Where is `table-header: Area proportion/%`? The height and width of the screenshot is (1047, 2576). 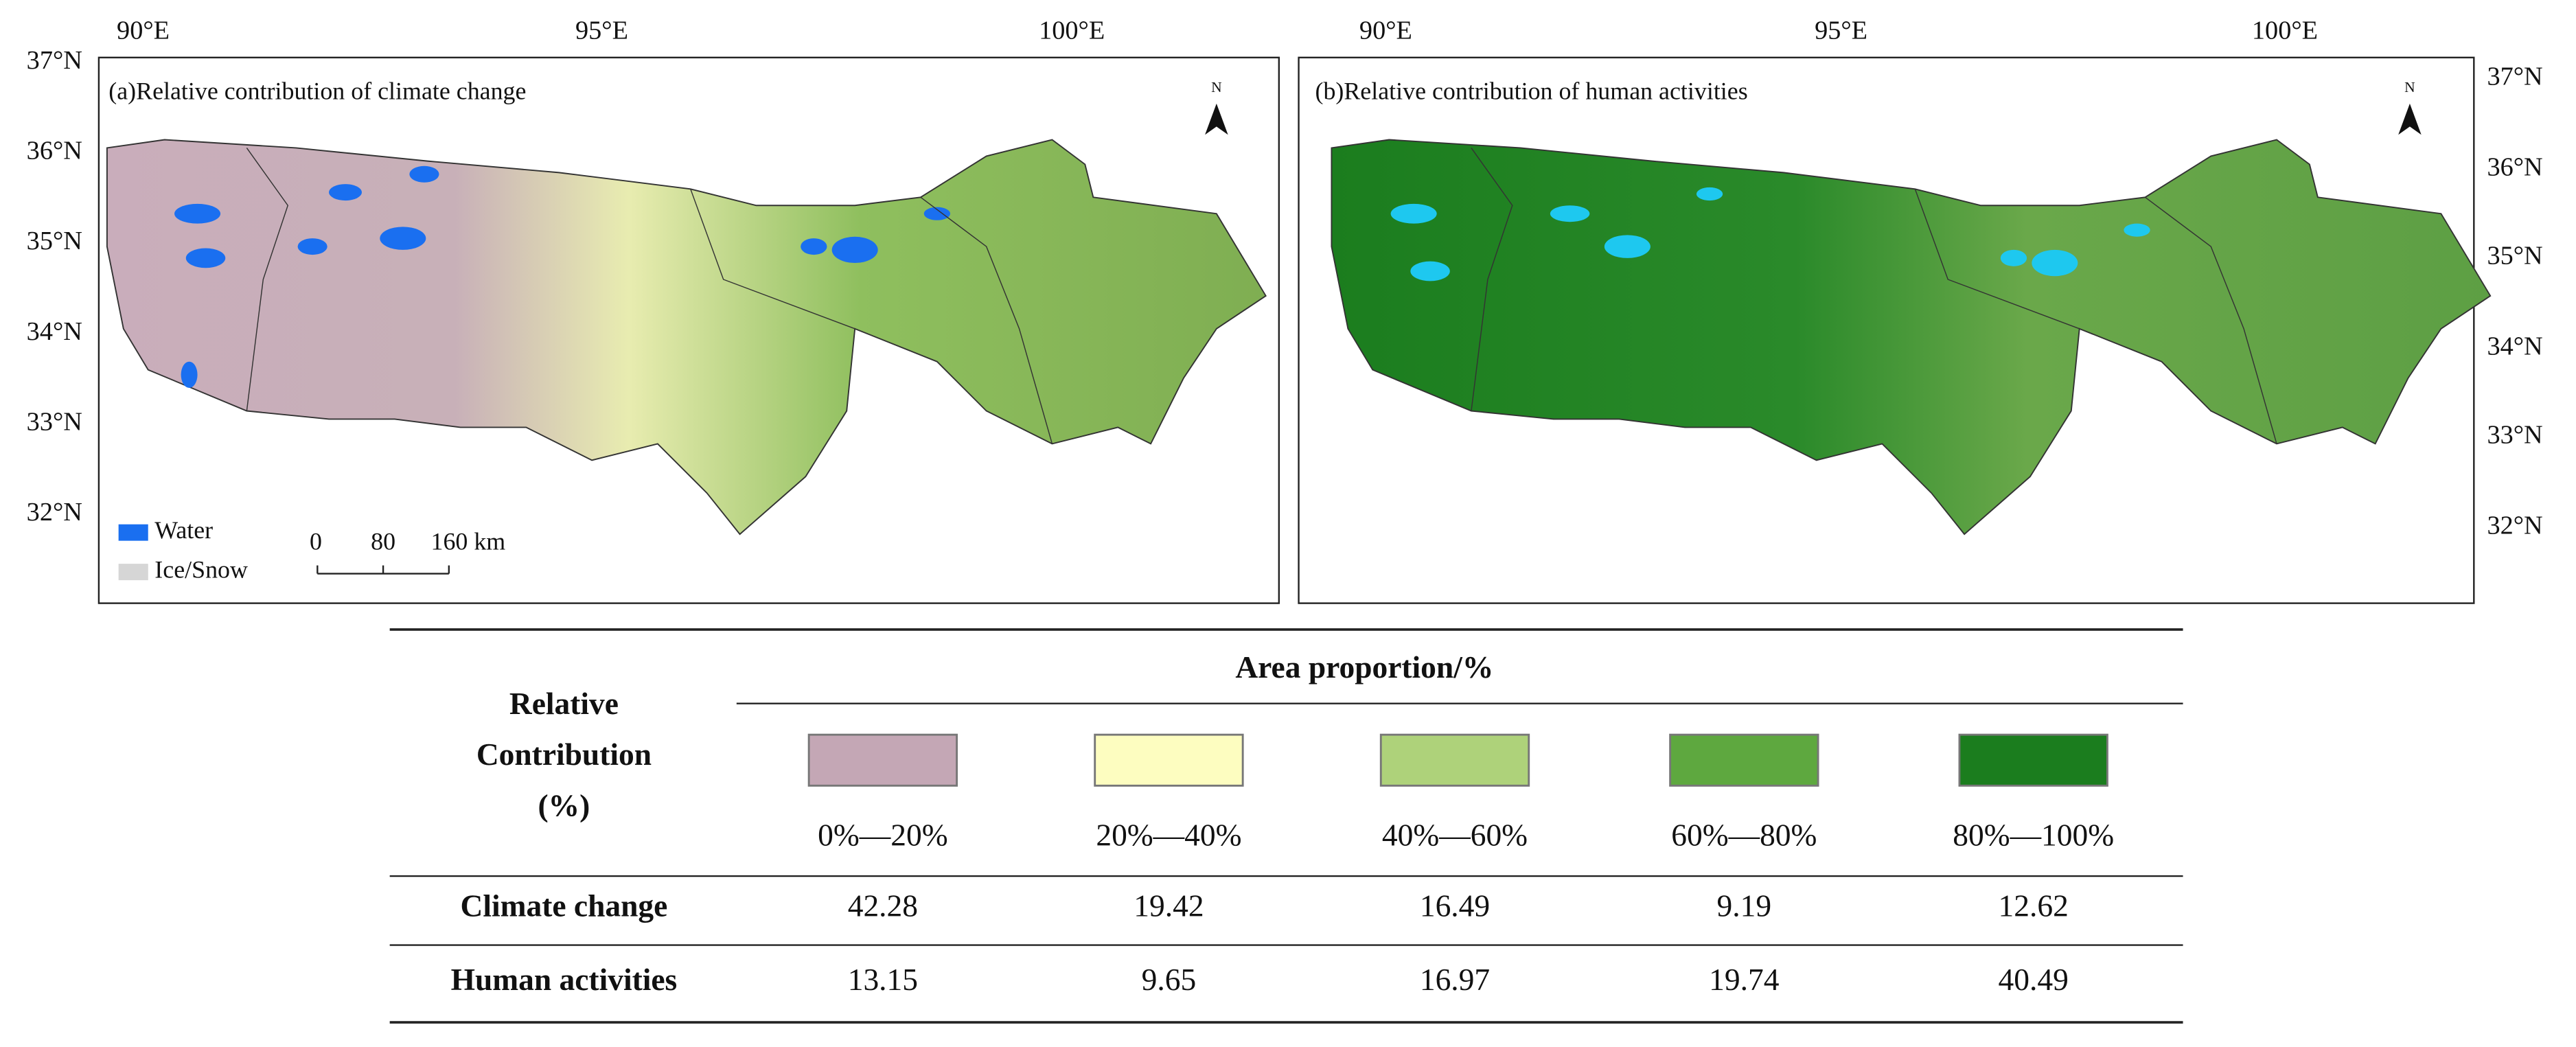 table-header: Area proportion/% is located at coordinates (1364, 666).